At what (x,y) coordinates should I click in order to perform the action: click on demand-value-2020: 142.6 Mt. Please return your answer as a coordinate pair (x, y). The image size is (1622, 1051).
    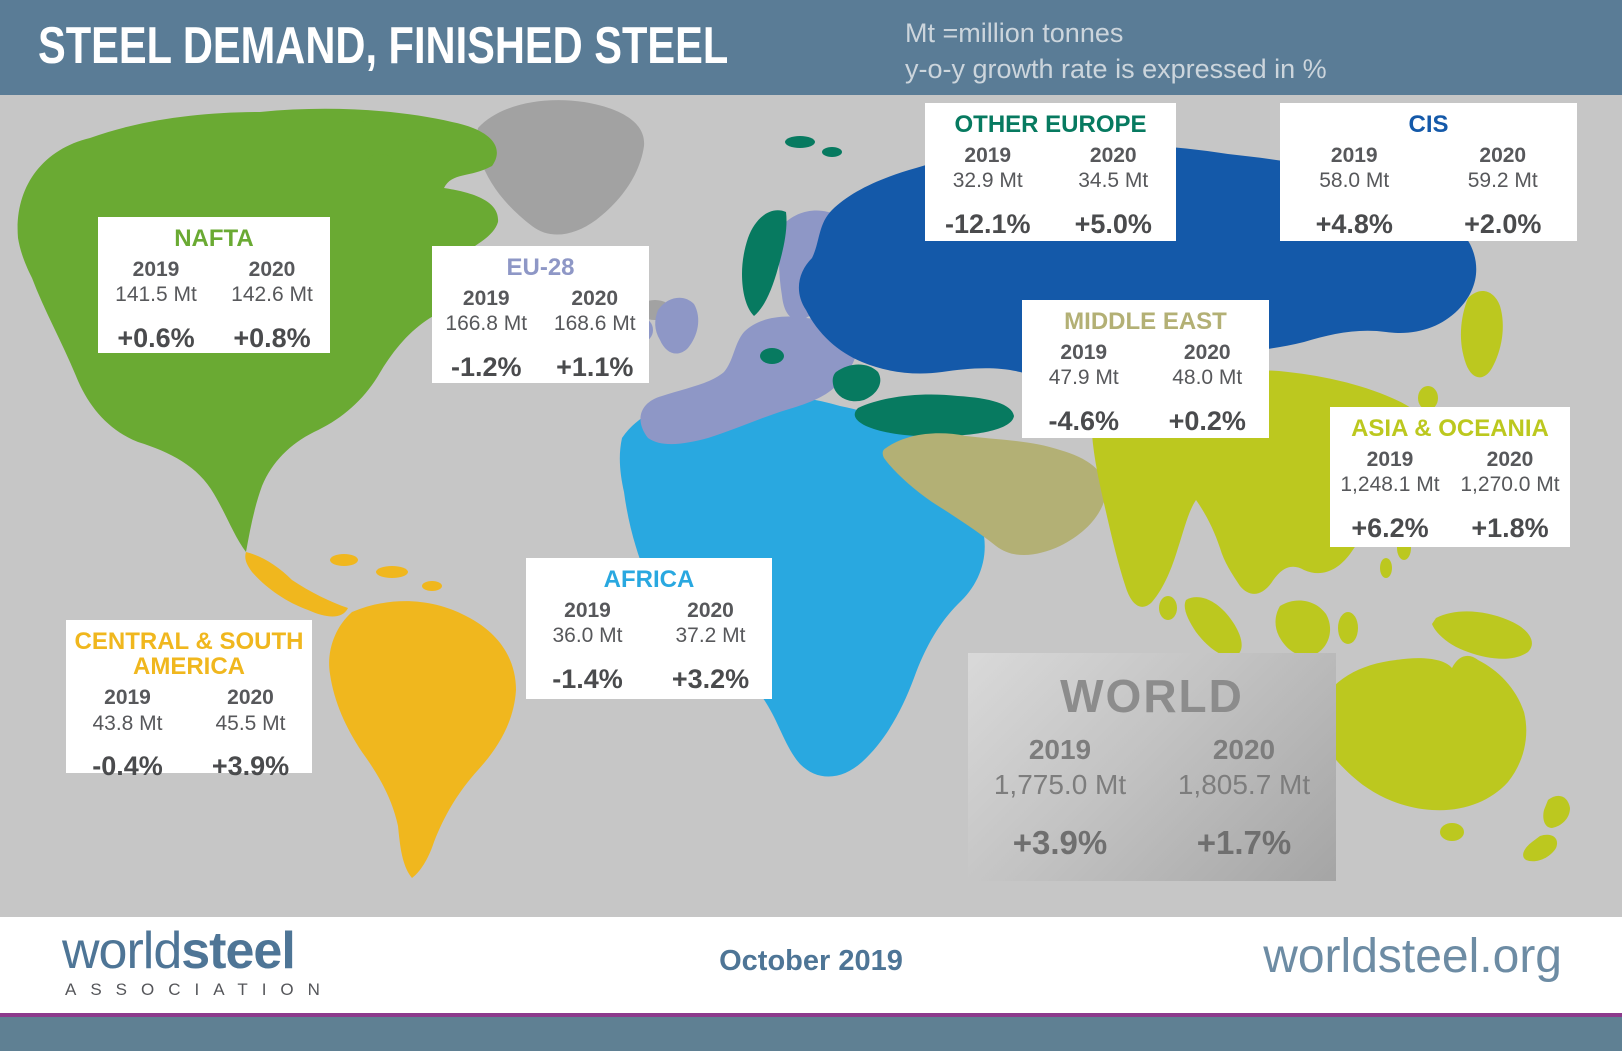
    Looking at the image, I should click on (272, 295).